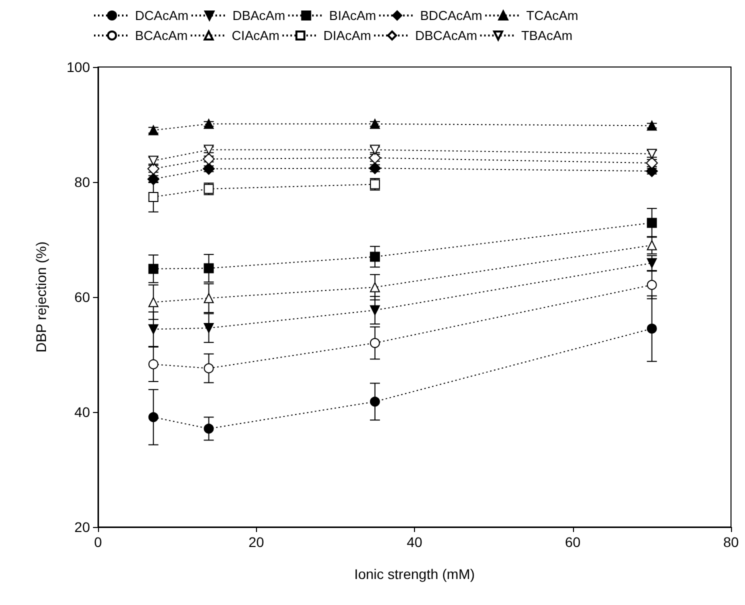 The width and height of the screenshot is (745, 605). Describe the element at coordinates (414, 542) in the screenshot. I see `x-tick-label: 40` at that location.